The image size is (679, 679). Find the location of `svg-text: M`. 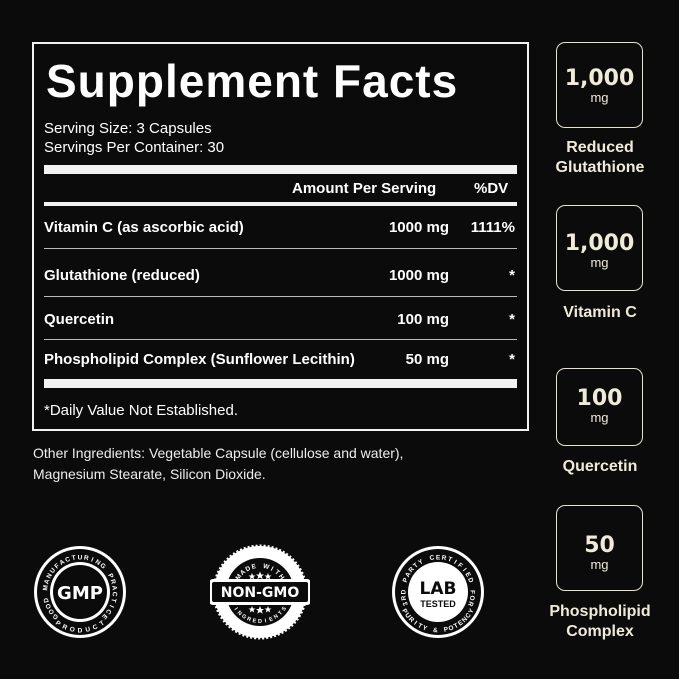

svg-text: M is located at coordinates (239, 577).